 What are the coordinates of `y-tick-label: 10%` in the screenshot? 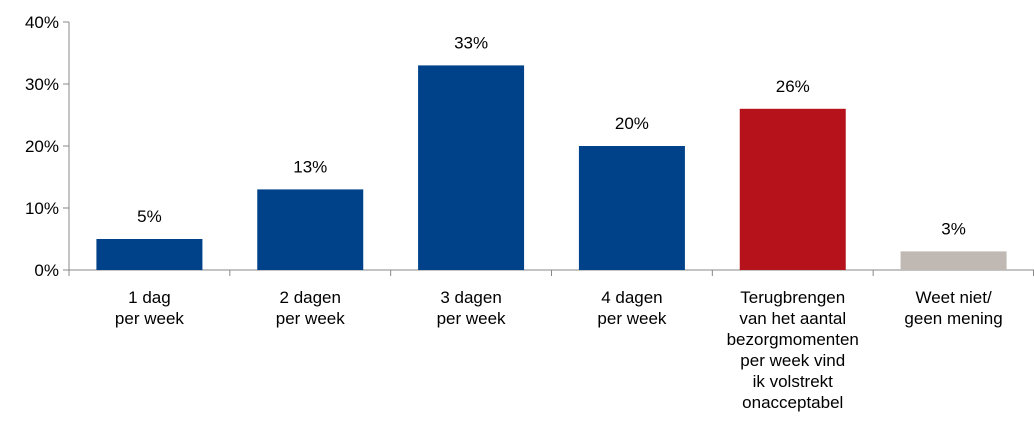 It's located at (42, 208).